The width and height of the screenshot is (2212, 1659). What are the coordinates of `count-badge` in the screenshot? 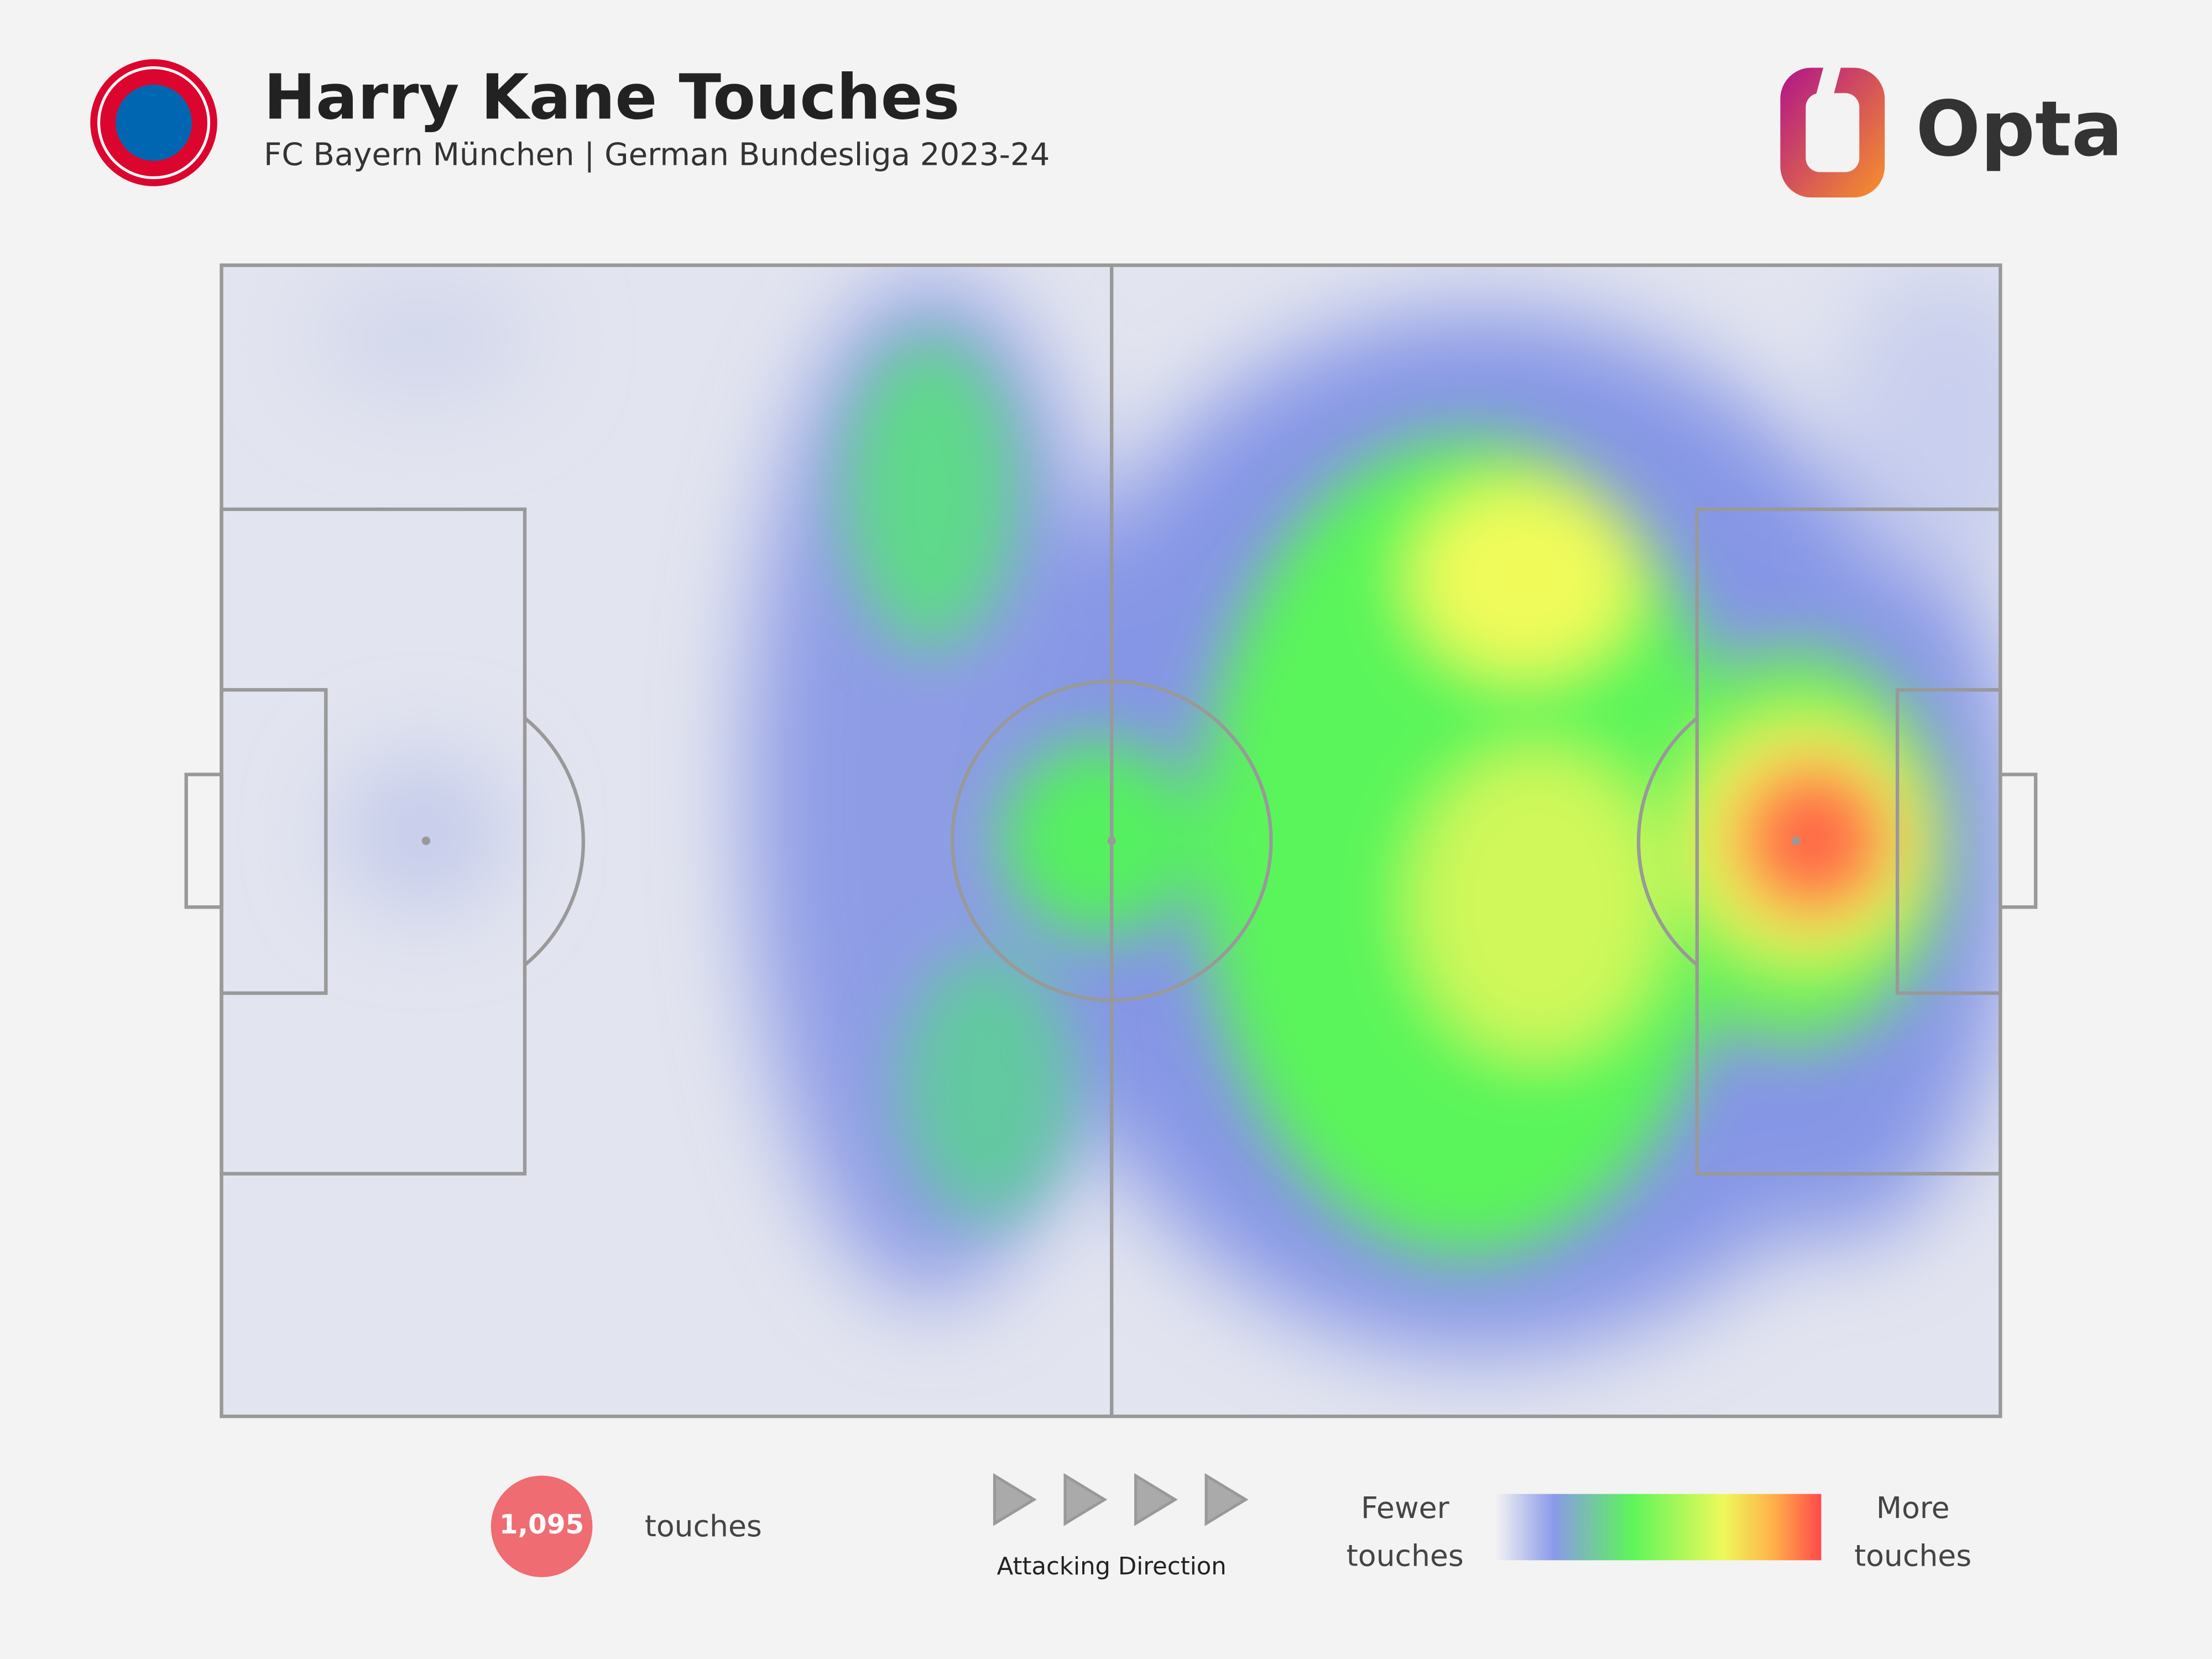 It's located at (542, 1527).